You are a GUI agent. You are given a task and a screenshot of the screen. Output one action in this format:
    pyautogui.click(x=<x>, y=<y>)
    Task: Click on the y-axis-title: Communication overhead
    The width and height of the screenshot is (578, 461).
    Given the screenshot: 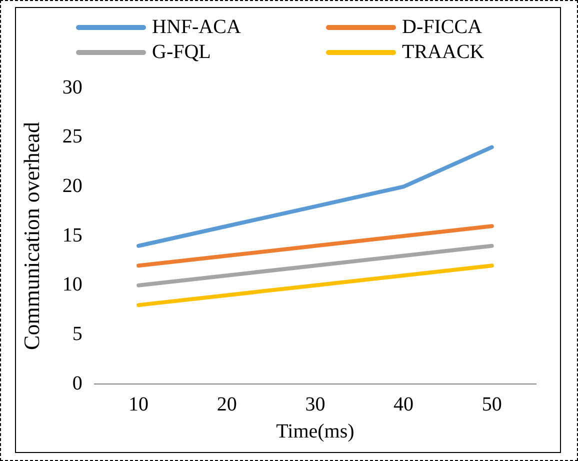 What is the action you would take?
    pyautogui.click(x=31, y=236)
    